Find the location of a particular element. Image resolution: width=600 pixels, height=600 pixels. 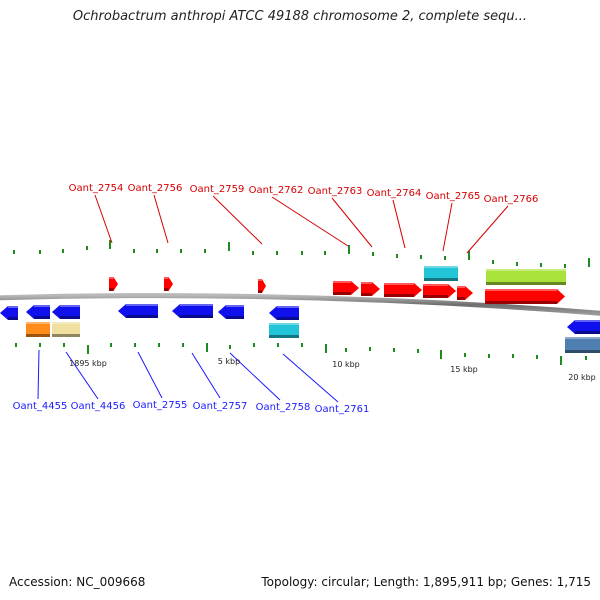

gene-oant-2765-shadow is located at coordinates (441, 279).